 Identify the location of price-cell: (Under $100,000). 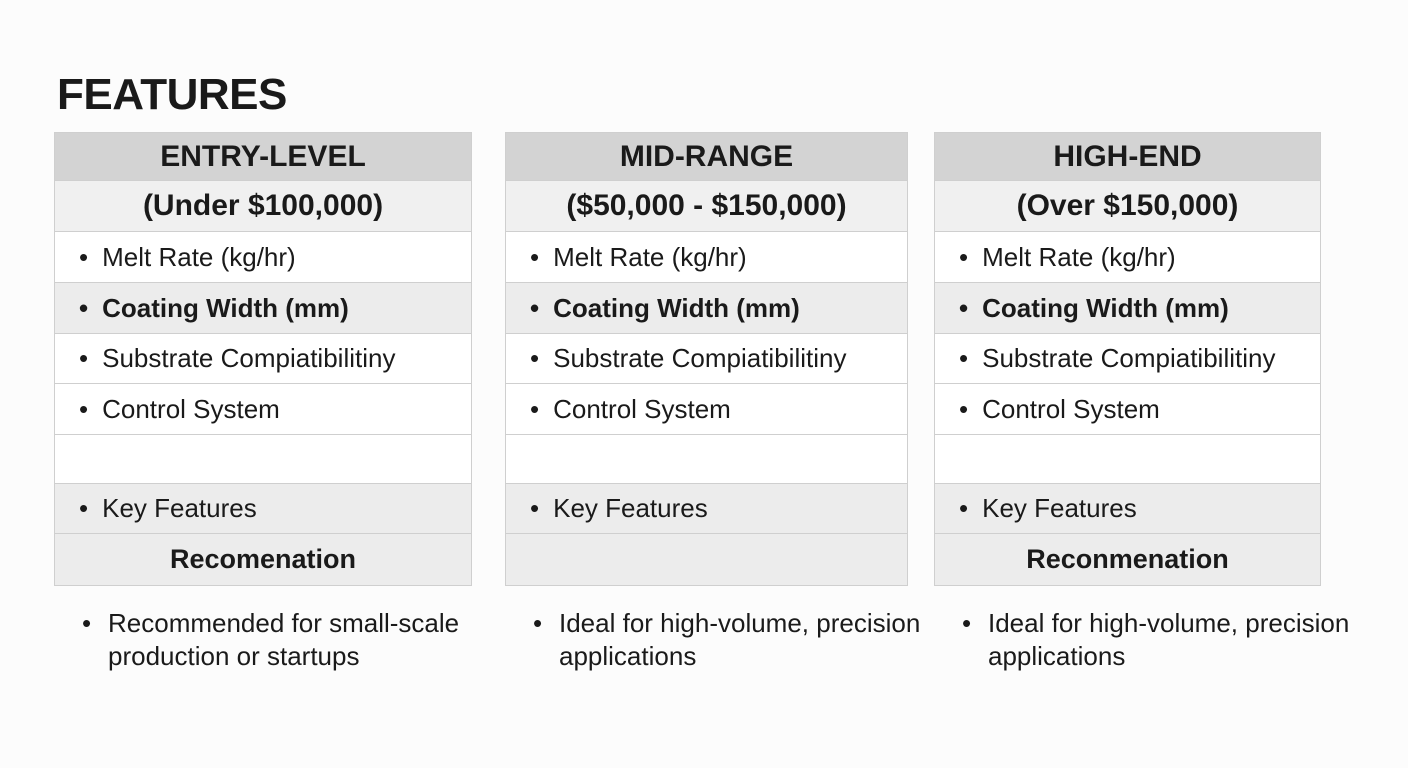
(263, 206).